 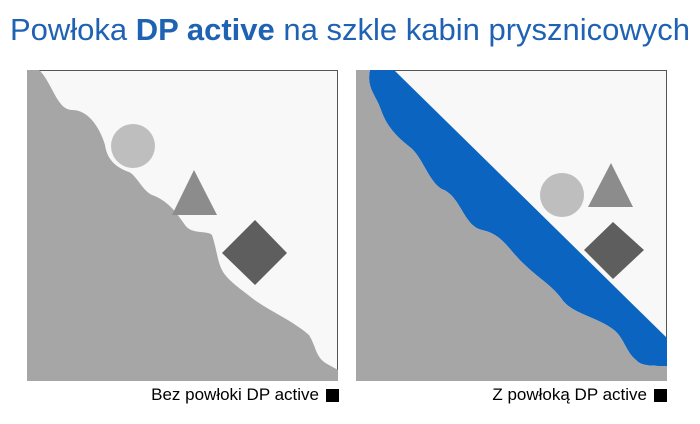 I want to click on title-suffix: na szkle kabin prysznicowych, so click(x=482, y=29).